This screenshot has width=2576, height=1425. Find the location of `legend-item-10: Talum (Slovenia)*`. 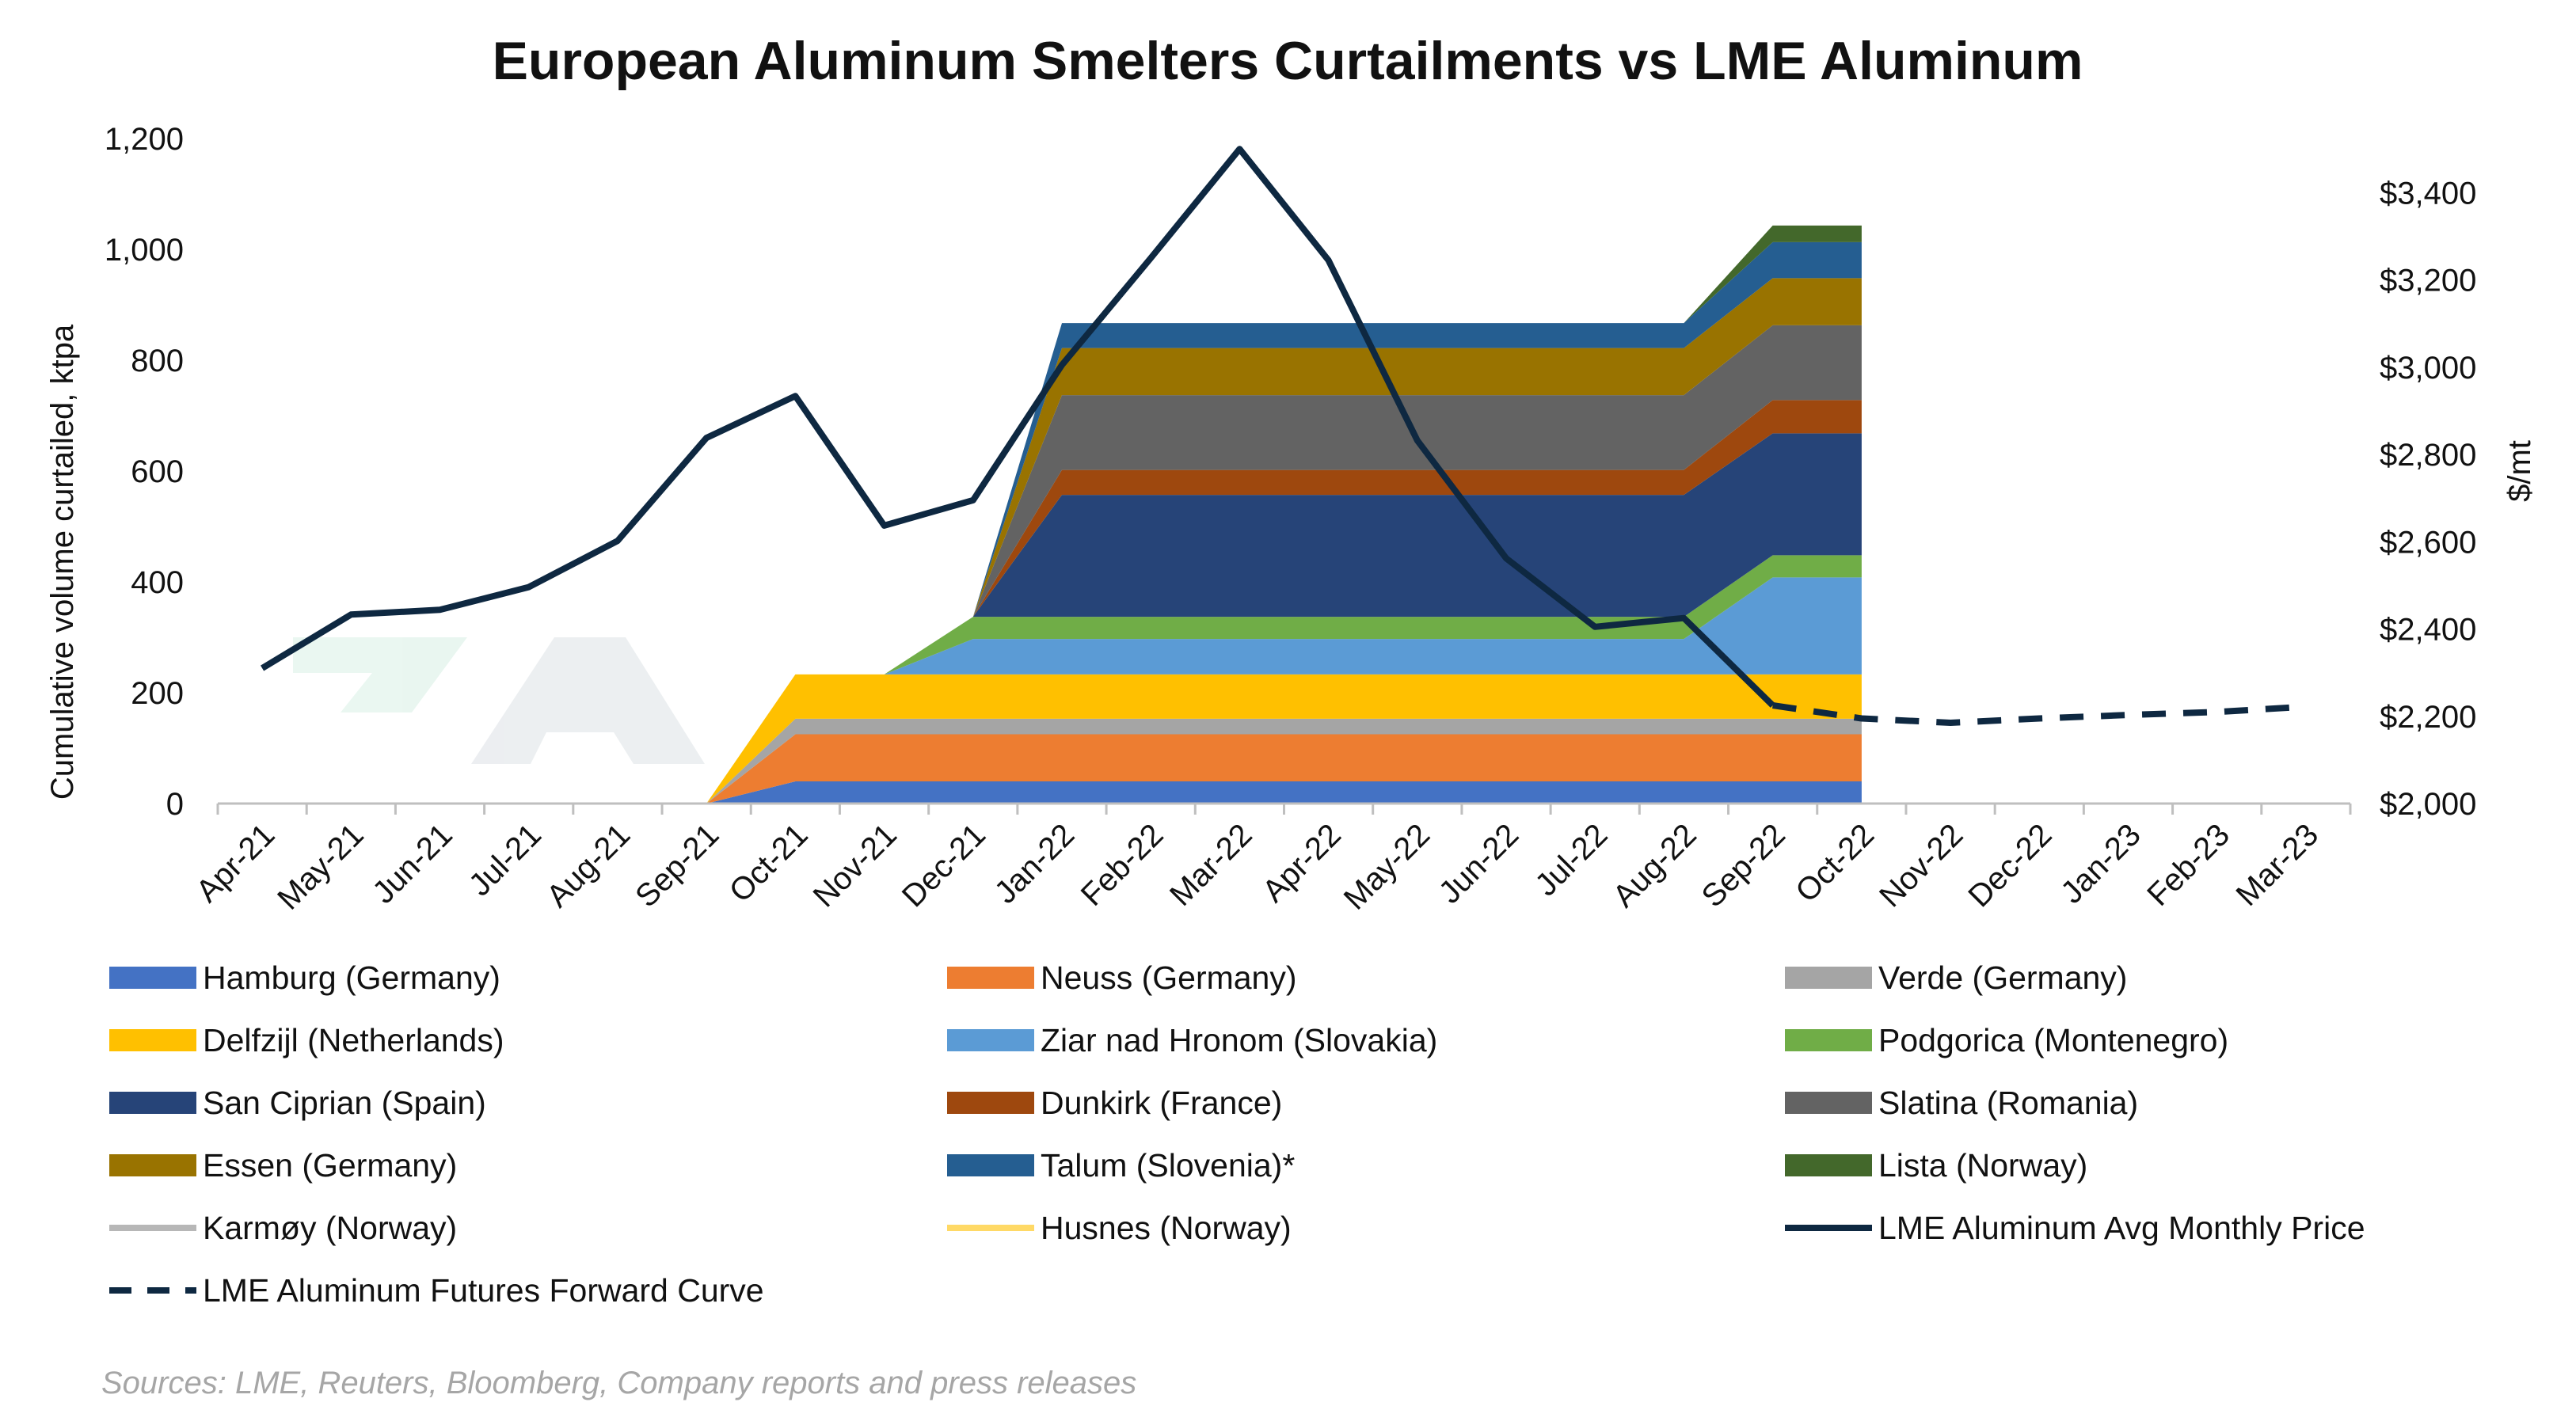

legend-item-10: Talum (Slovenia)* is located at coordinates (1121, 1165).